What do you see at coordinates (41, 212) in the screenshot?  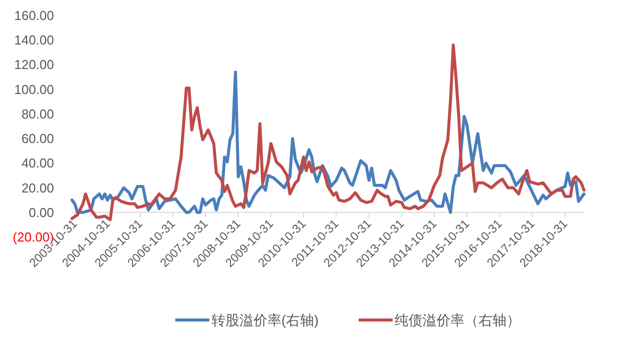 I see `y-tick-label: 0.00` at bounding box center [41, 212].